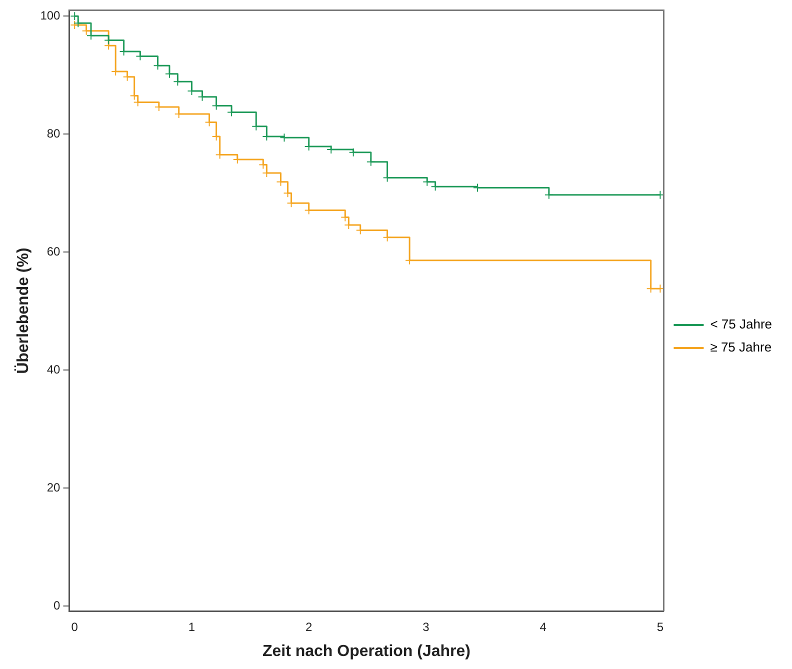 The width and height of the screenshot is (792, 669). Describe the element at coordinates (74, 627) in the screenshot. I see `x-tick-label: 0` at that location.